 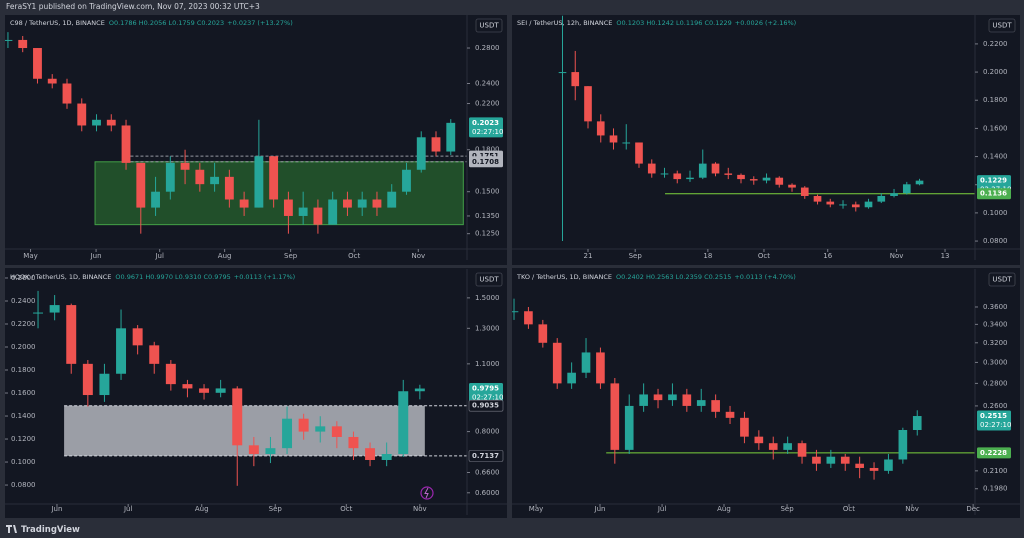 What do you see at coordinates (787, 509) in the screenshot?
I see `x-tick-label: Sep` at bounding box center [787, 509].